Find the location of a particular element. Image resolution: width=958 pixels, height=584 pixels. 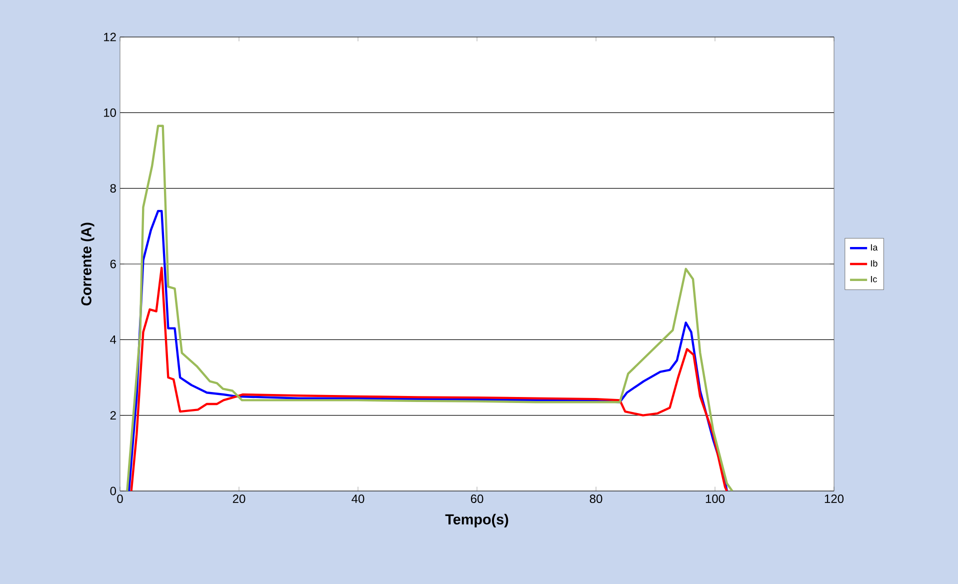

y-axis-title: Corrente (A) is located at coordinates (87, 264).